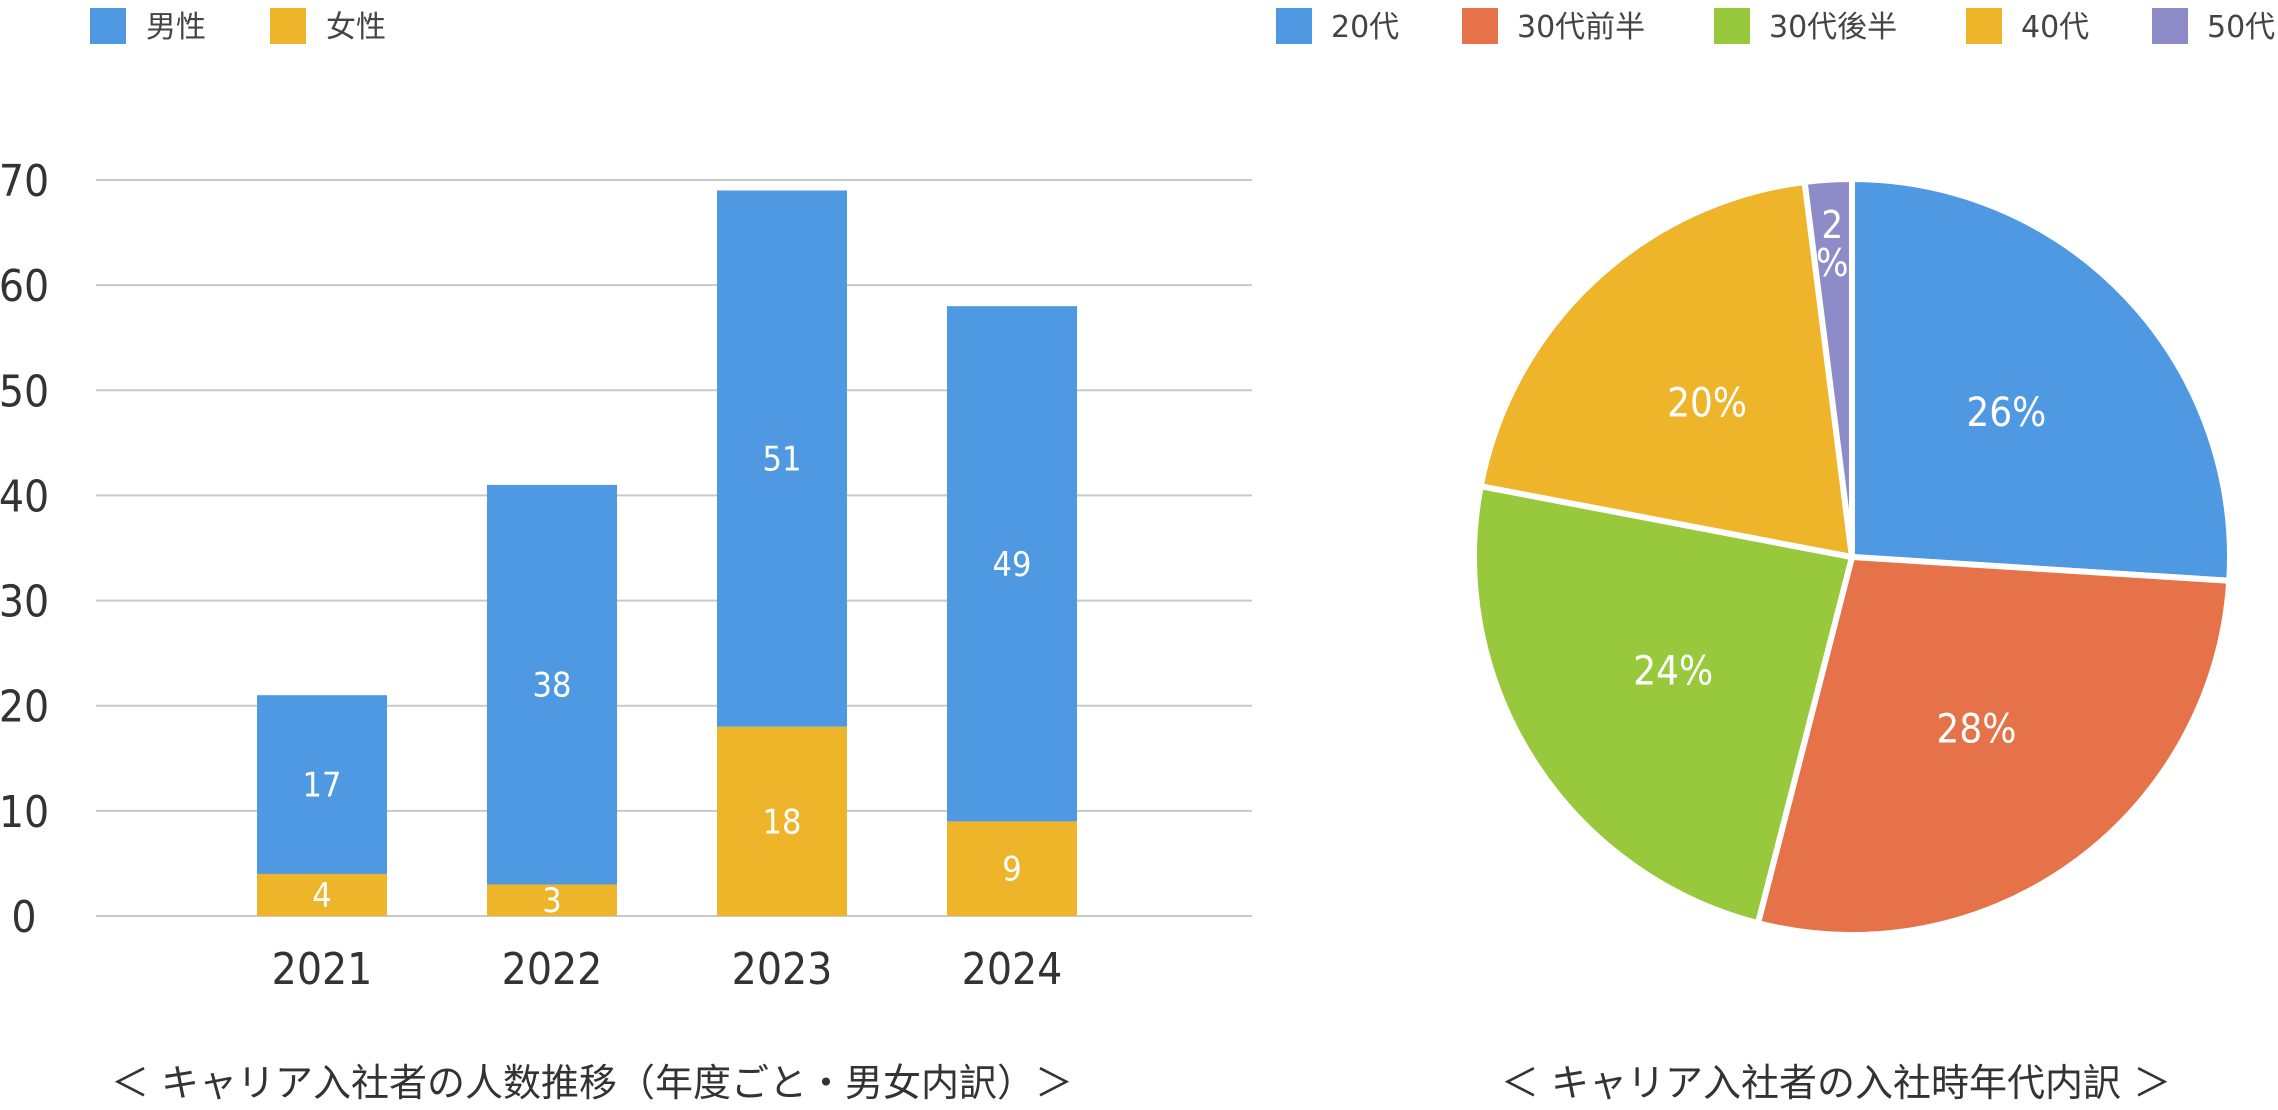  I want to click on bar-data-label: 9, so click(1011, 870).